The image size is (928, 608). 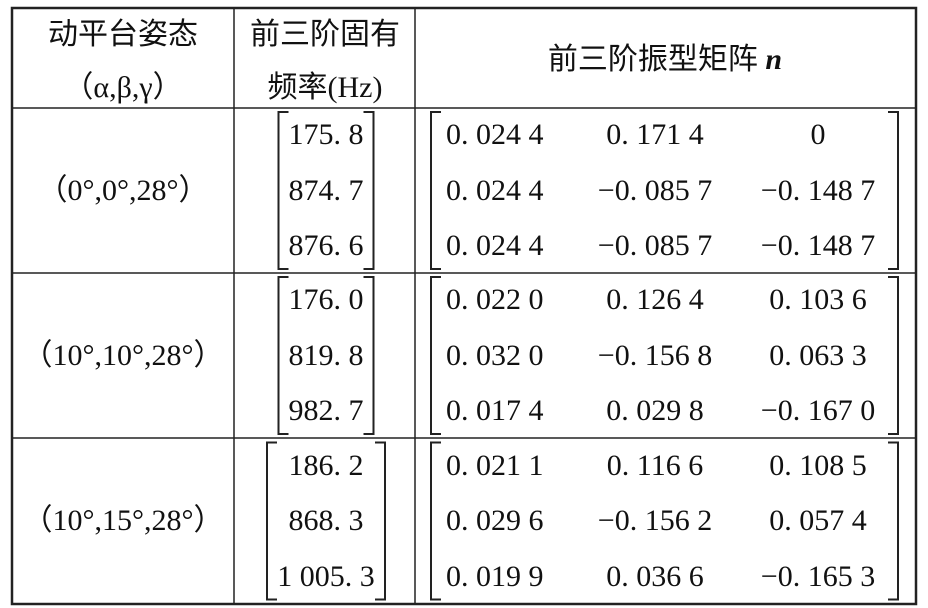 What do you see at coordinates (495, 576) in the screenshot?
I see `matrix-value: 0. 019 9` at bounding box center [495, 576].